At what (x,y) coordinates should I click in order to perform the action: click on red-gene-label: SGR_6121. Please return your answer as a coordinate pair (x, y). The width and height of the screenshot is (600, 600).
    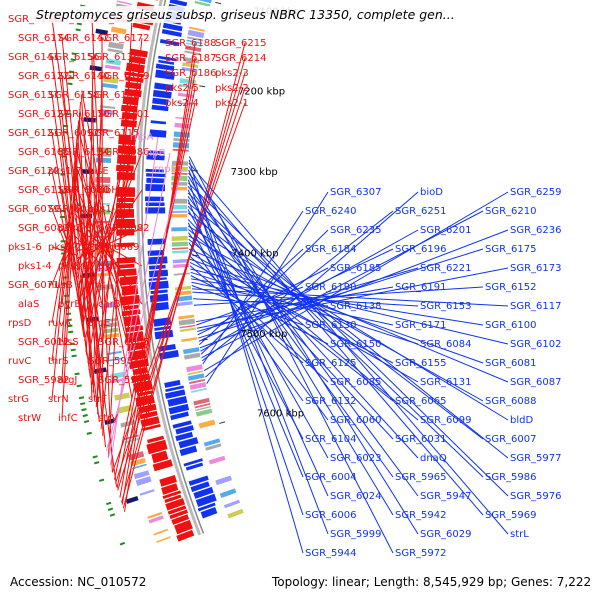
    Looking at the image, I should click on (34, 133).